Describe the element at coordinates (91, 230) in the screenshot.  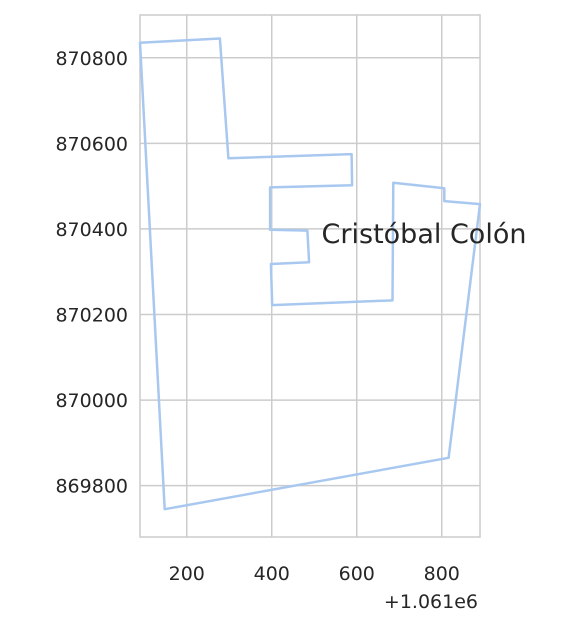
I see `y-tick-label: 870400` at that location.